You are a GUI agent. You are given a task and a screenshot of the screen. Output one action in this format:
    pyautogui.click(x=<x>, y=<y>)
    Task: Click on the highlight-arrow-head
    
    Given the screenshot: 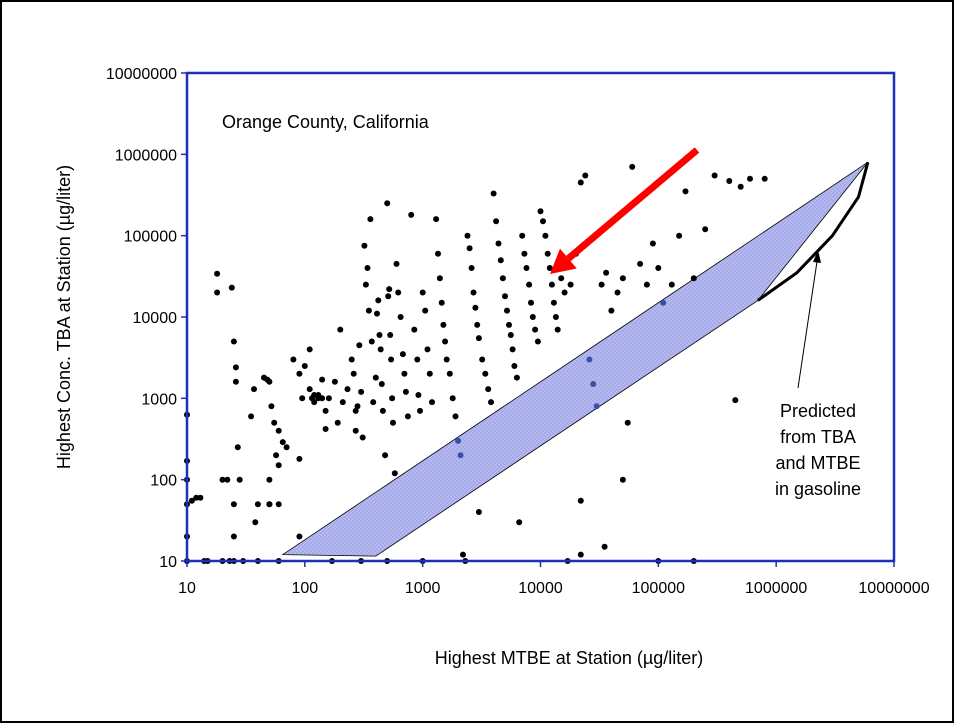 What is the action you would take?
    pyautogui.click(x=563, y=261)
    